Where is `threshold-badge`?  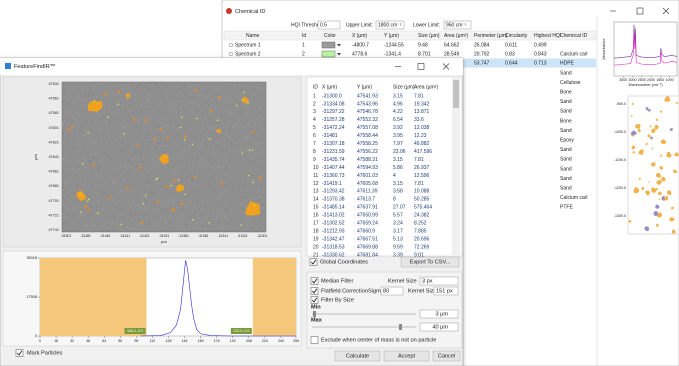
threshold-badge is located at coordinates (135, 331).